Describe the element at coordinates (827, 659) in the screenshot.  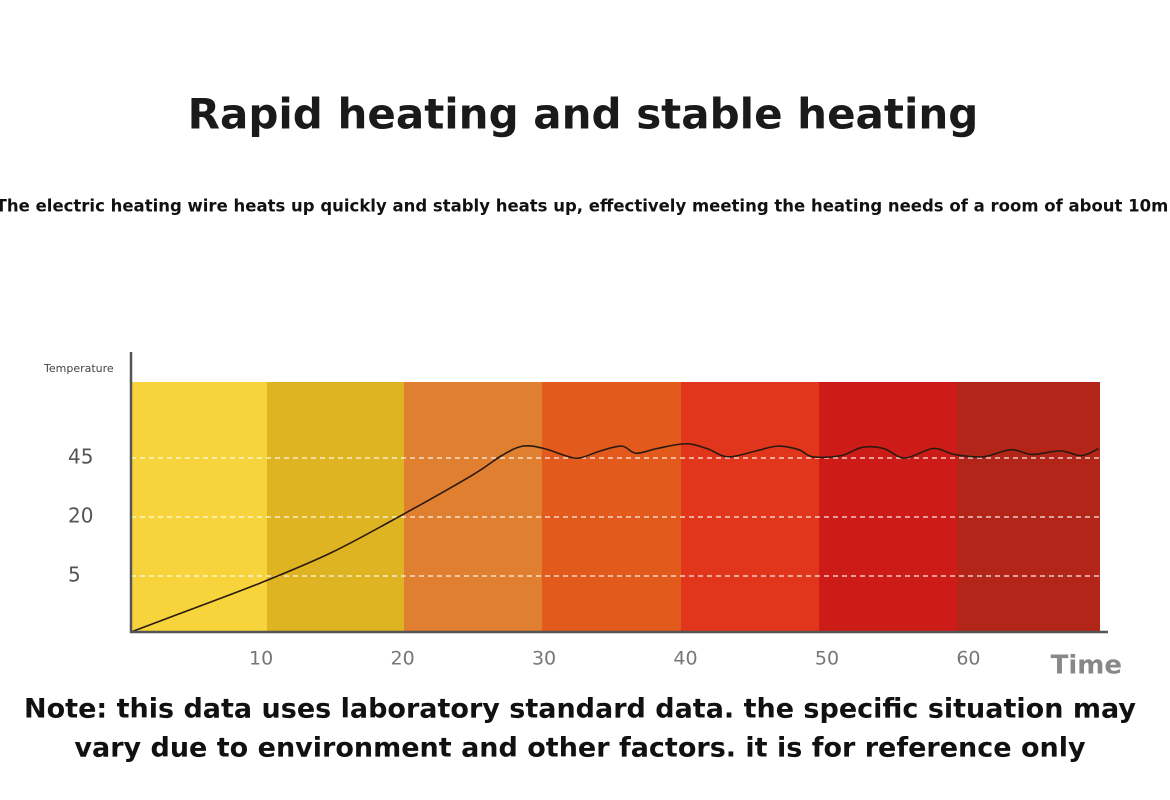
I see `x-tick-label: 50` at that location.